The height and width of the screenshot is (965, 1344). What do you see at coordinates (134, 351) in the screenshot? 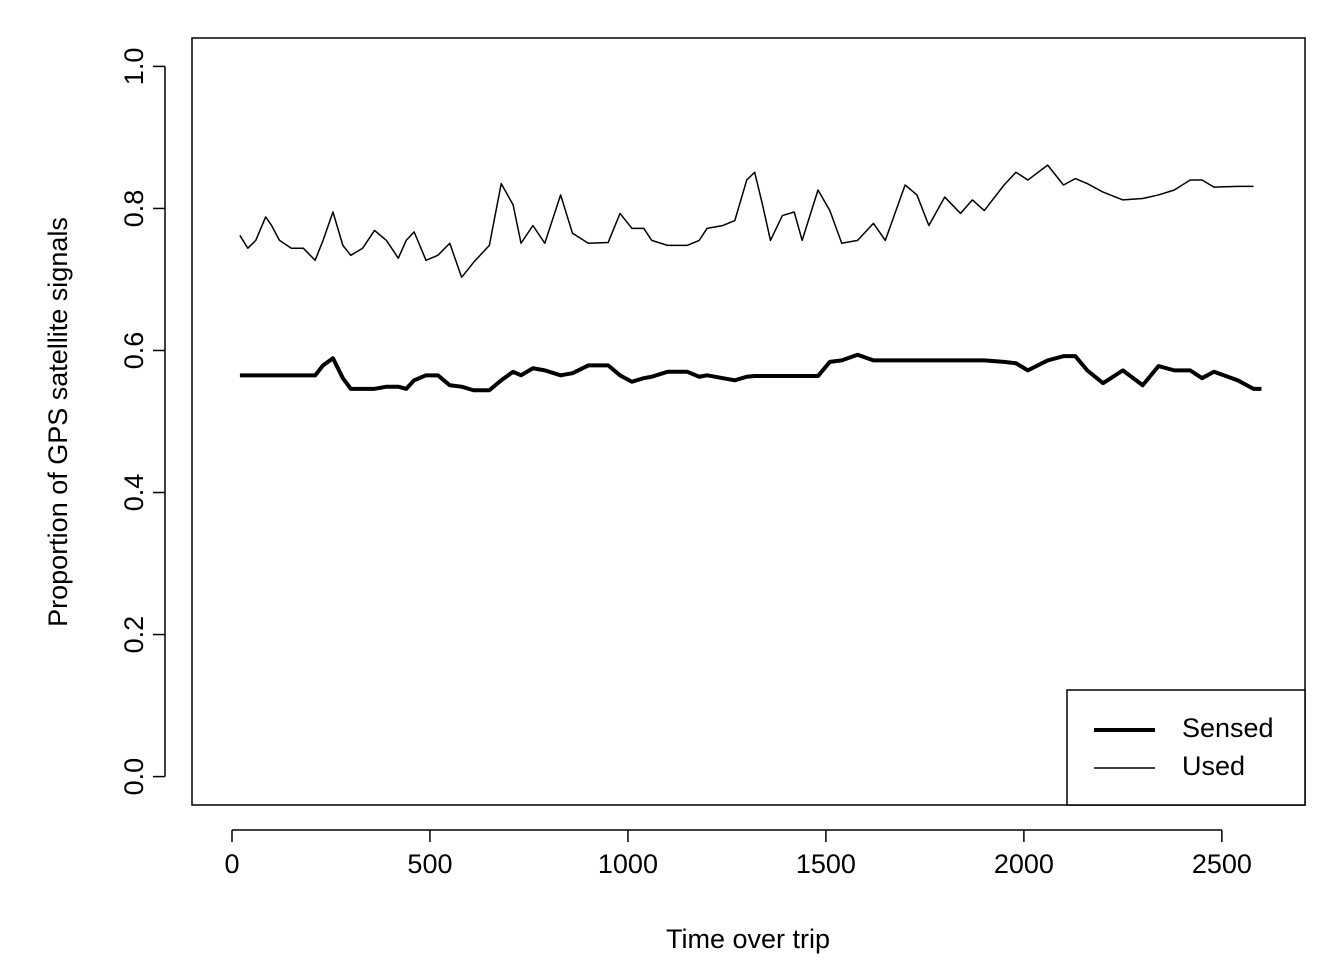
I see `y-tick-label: 0.6` at bounding box center [134, 351].